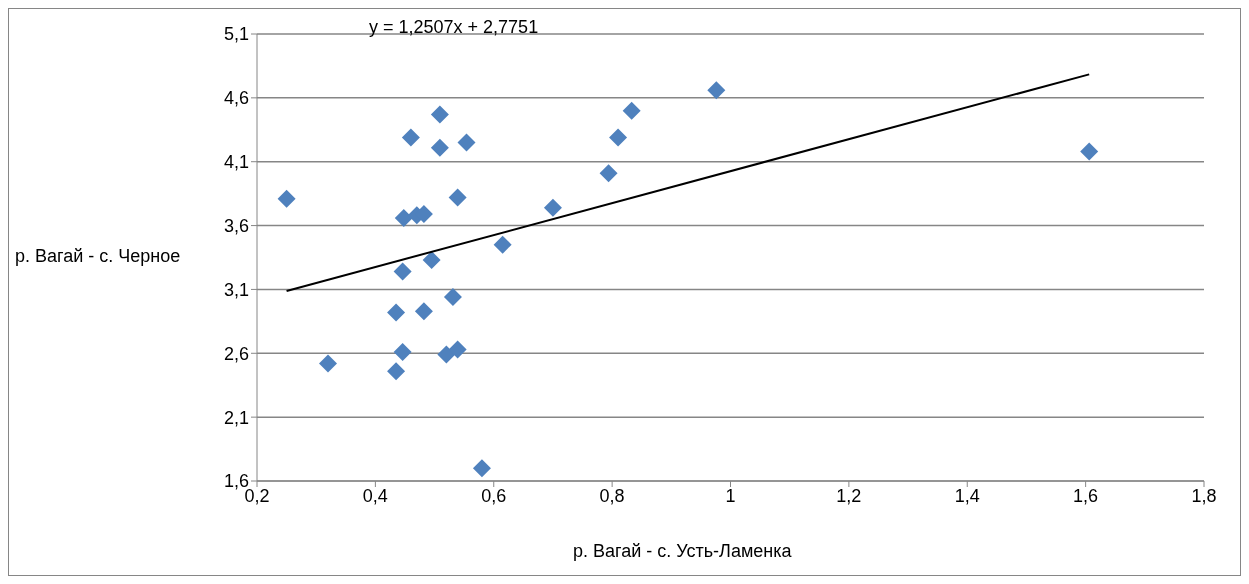  I want to click on x-tick-label: 0,8, so click(612, 495).